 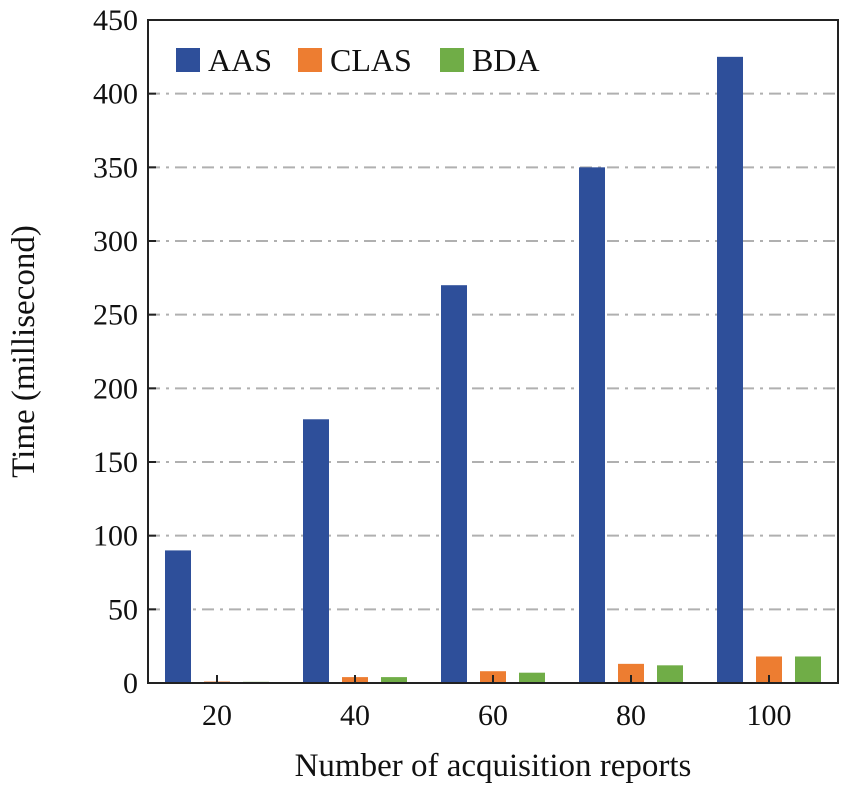 I want to click on x-tick-label: 100, so click(x=769, y=715).